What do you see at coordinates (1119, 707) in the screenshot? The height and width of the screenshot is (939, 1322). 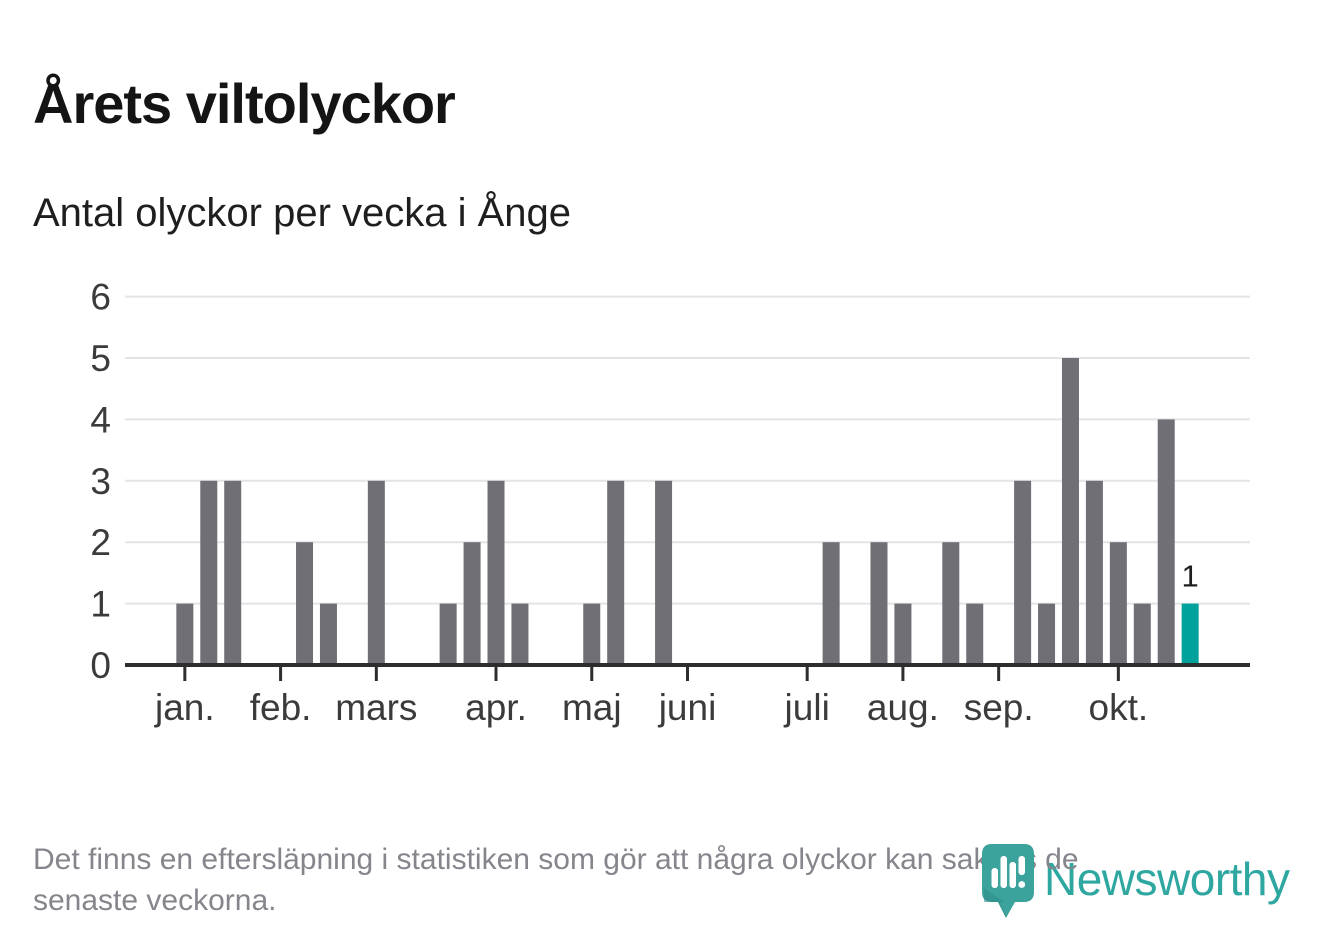 I see `month-label: okt.` at bounding box center [1119, 707].